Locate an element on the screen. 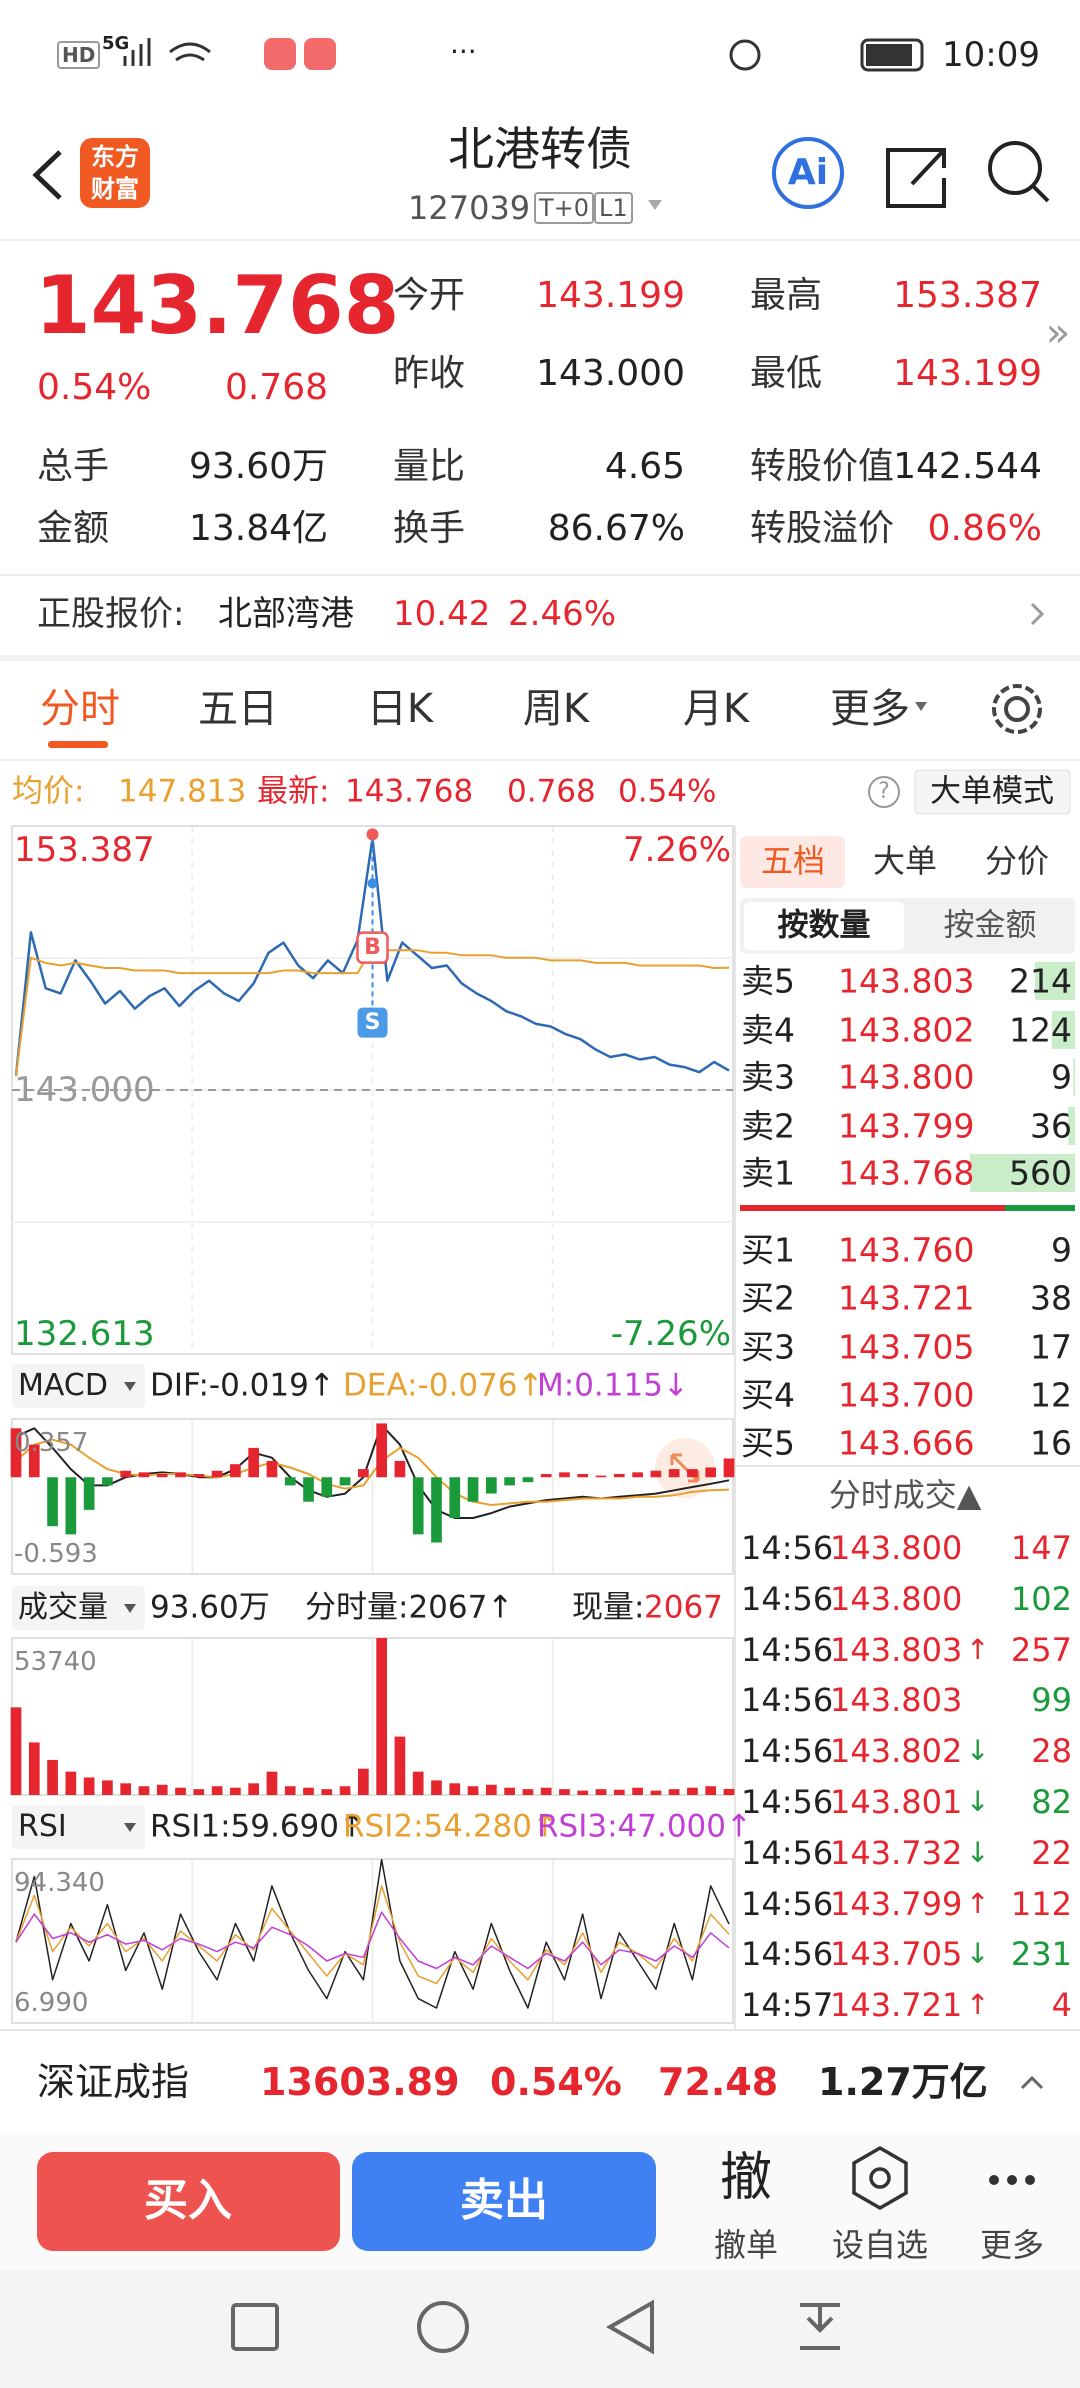 The height and width of the screenshot is (2388, 1080). ai-label: Ai is located at coordinates (808, 172).